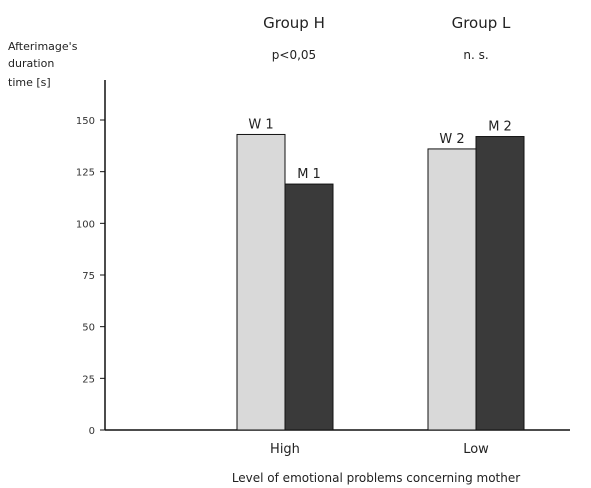  What do you see at coordinates (85, 121) in the screenshot?
I see `y-tick-label: 150` at bounding box center [85, 121].